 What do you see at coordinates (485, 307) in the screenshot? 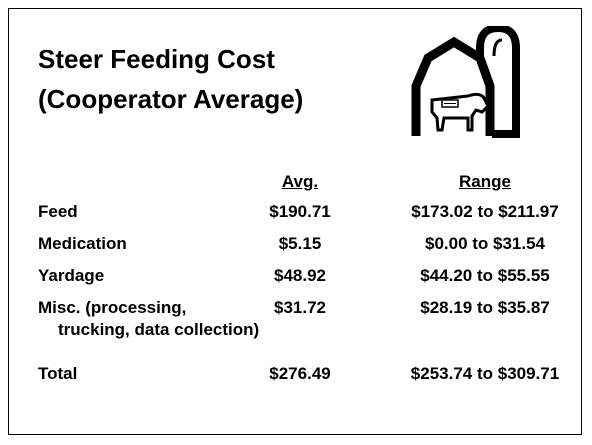
I see `cell-value: $28.19 to $35.87` at bounding box center [485, 307].